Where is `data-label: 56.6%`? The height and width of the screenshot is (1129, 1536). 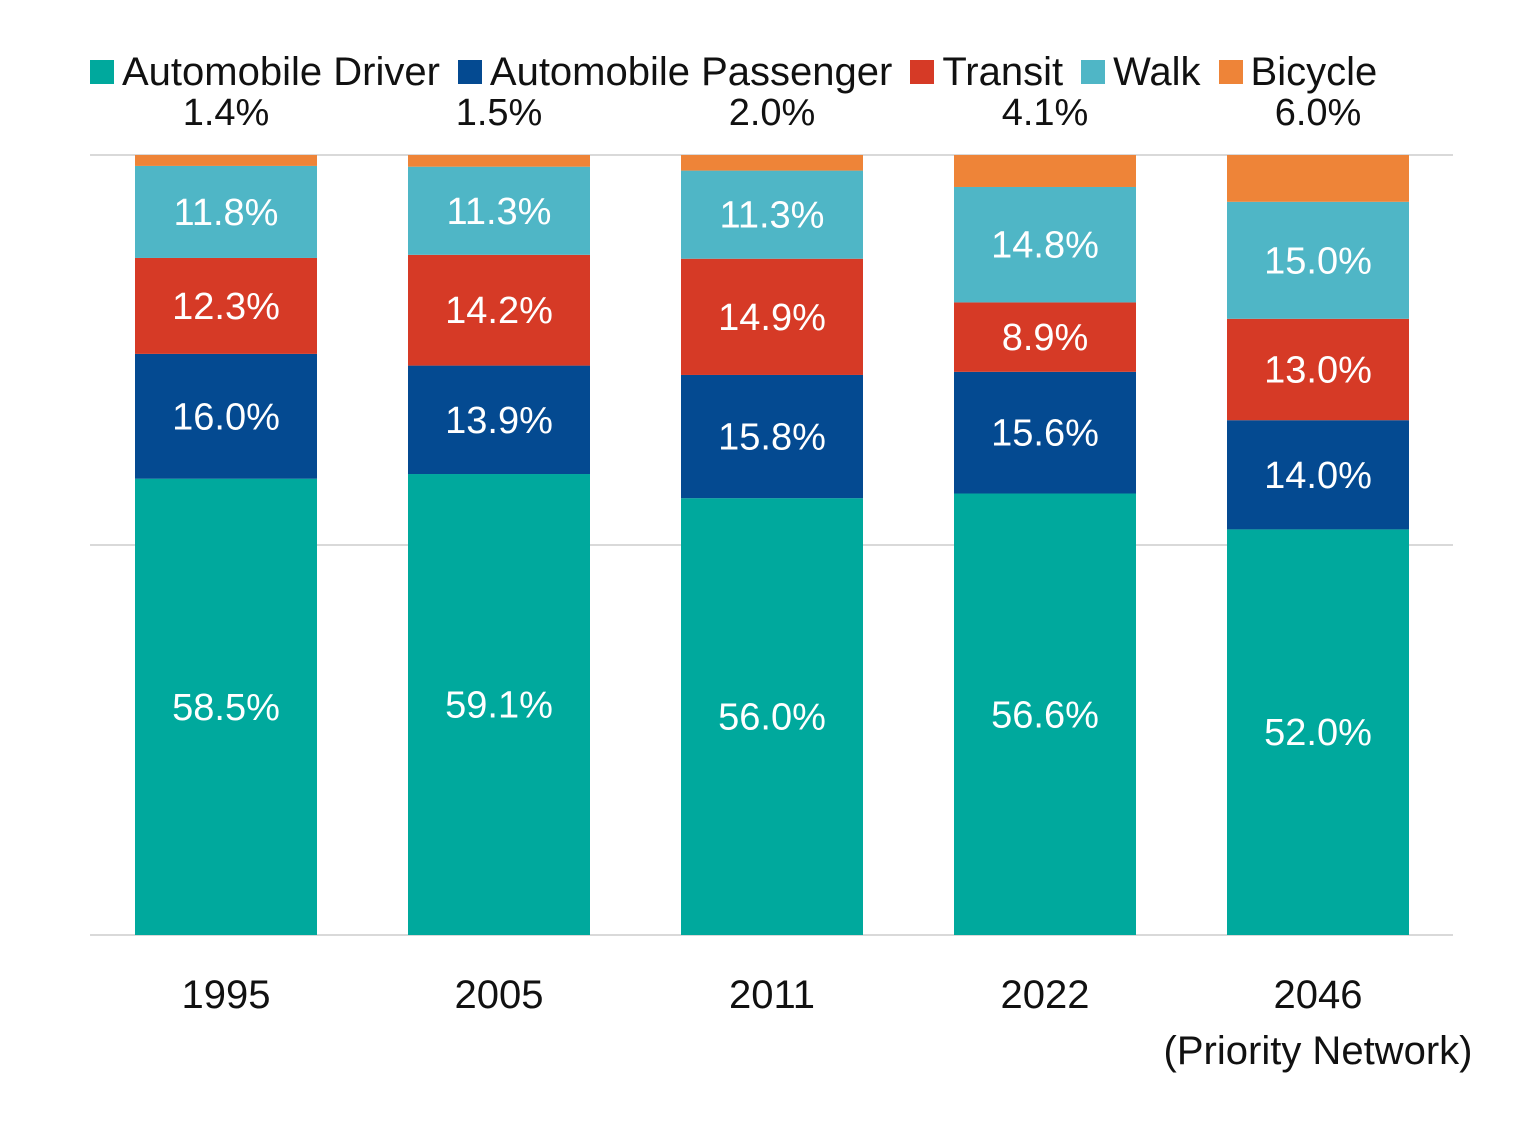 data-label: 56.6% is located at coordinates (1045, 715).